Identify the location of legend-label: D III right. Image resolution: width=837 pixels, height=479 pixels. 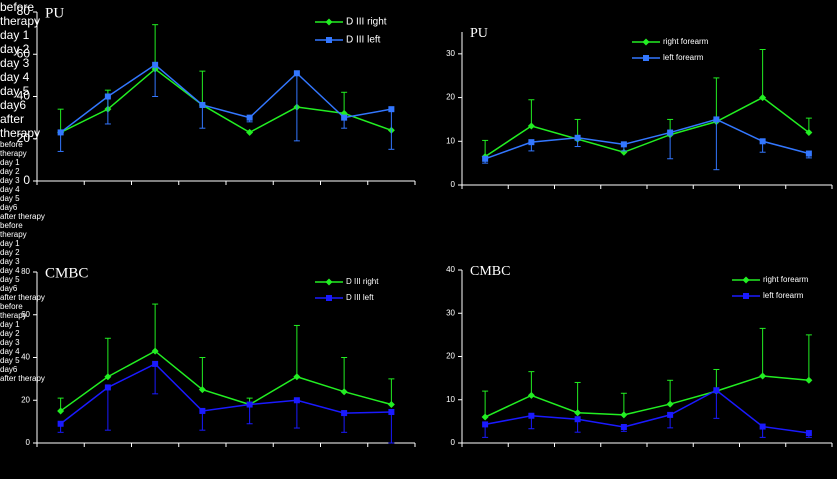
(362, 281).